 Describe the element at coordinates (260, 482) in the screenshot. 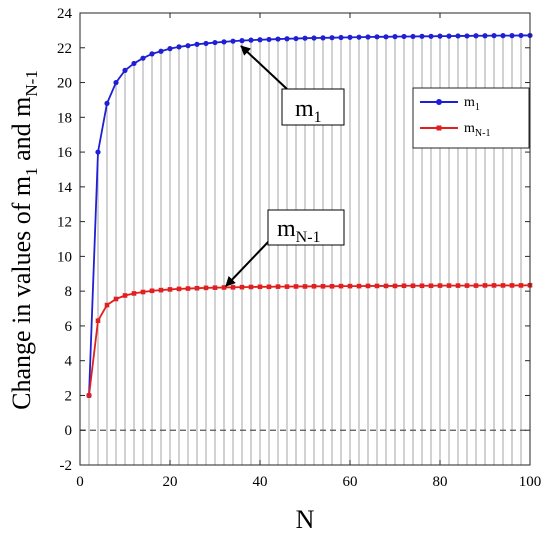

I see `x-tick-label: 40` at that location.